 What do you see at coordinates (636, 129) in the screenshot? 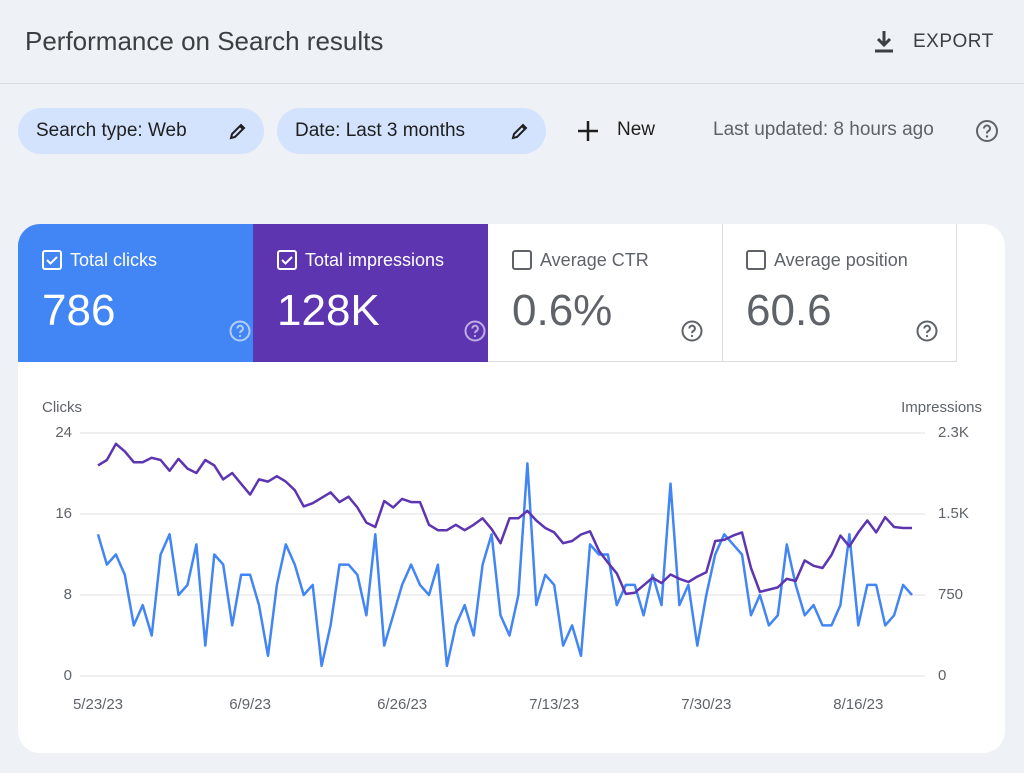
I see `new-filter-button: New` at bounding box center [636, 129].